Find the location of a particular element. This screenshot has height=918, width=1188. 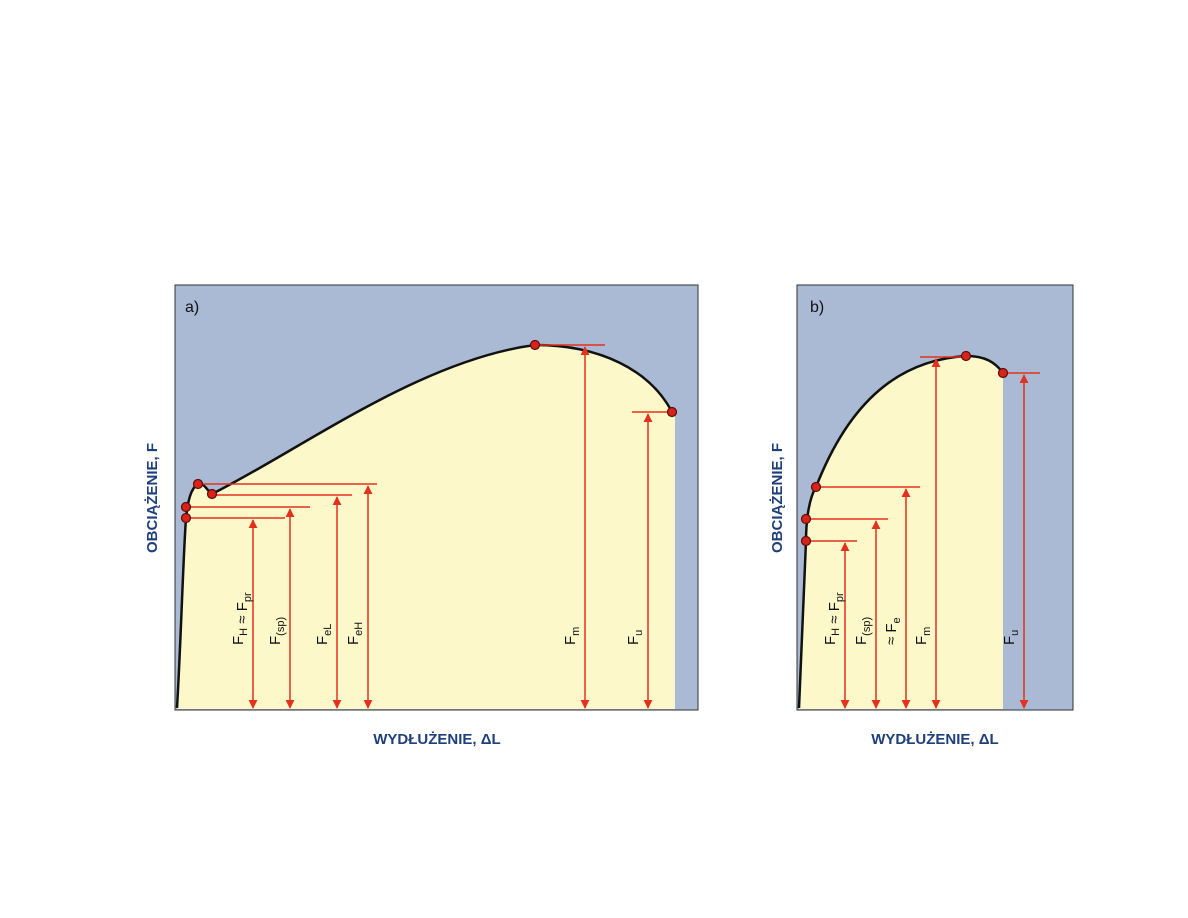

force-label: FeL is located at coordinates (324, 634).